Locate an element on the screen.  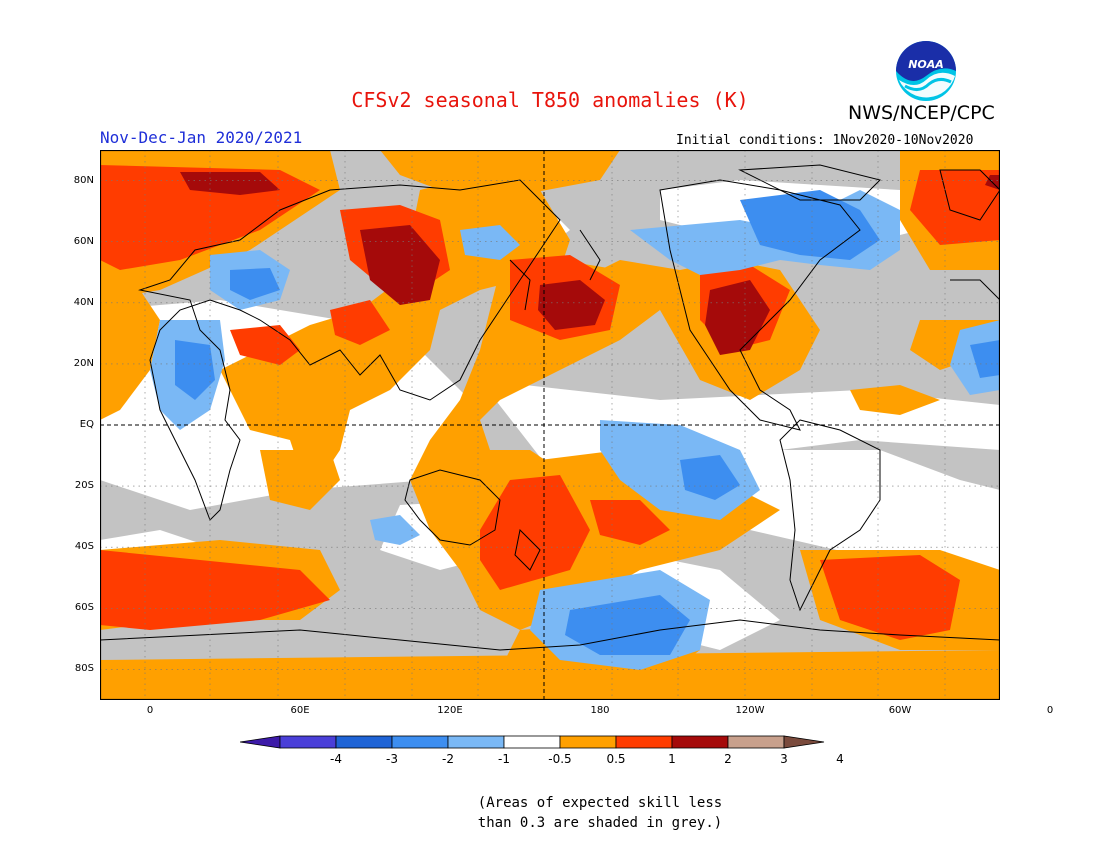
colorbar-tick-label: 4 is located at coordinates (840, 759).